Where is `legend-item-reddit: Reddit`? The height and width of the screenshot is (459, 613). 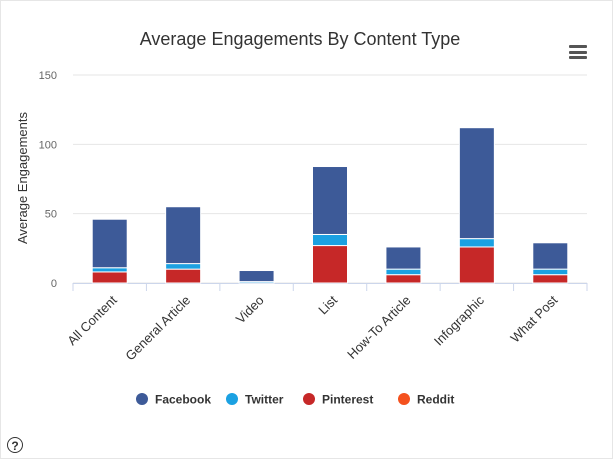
legend-item-reddit: Reddit is located at coordinates (426, 400).